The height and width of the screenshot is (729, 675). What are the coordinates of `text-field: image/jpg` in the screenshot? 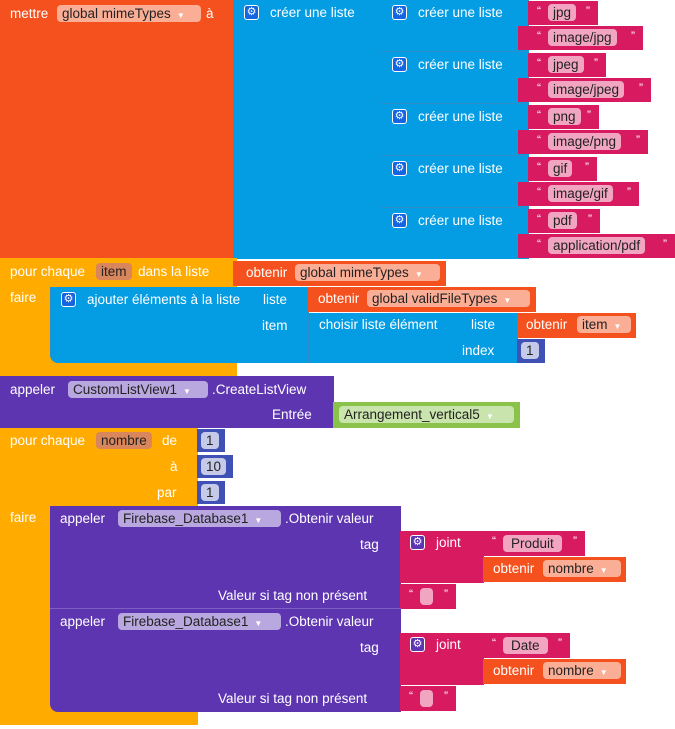 It's located at (582, 37).